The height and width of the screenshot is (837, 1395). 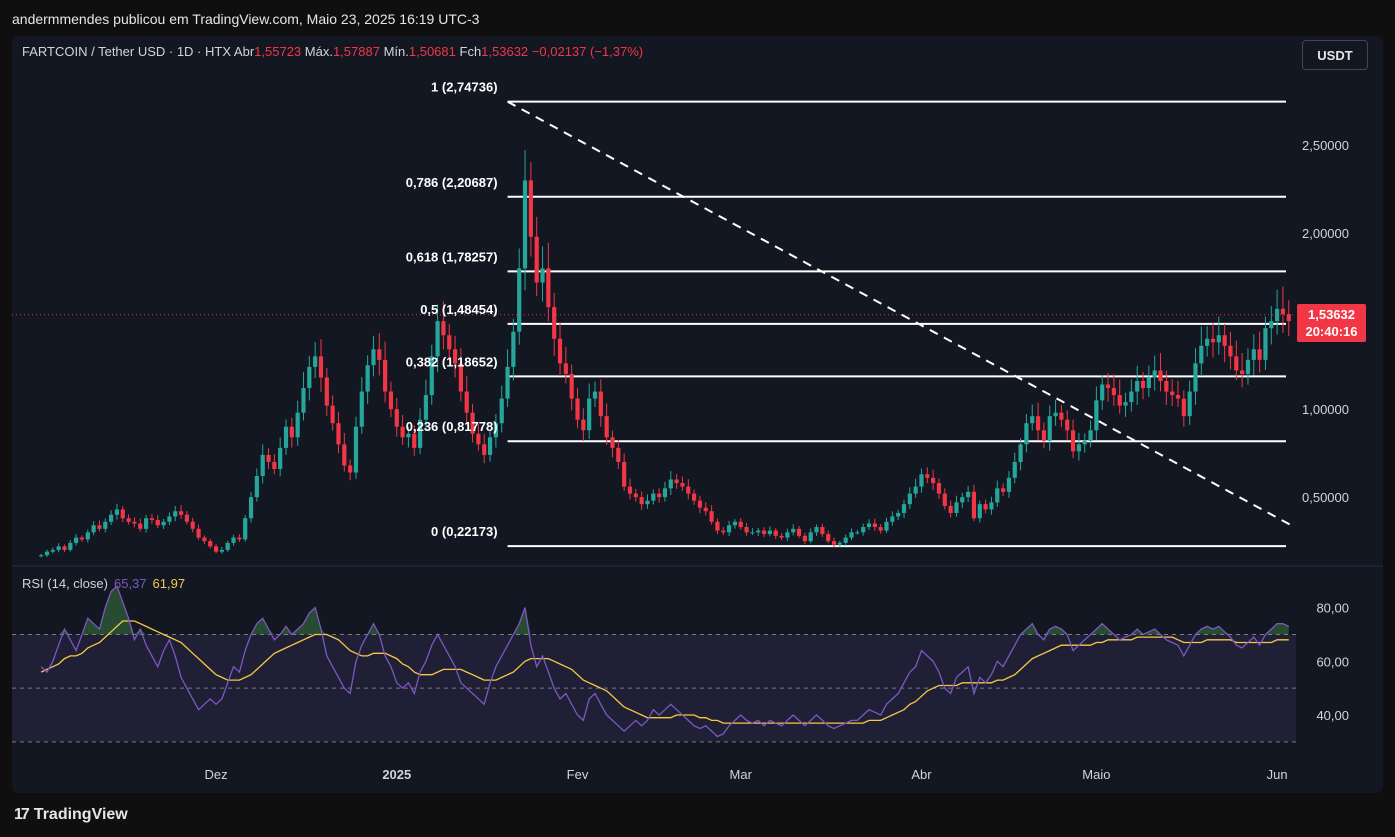 What do you see at coordinates (464, 531) in the screenshot?
I see `fib-level-label: 0 (0,22173)` at bounding box center [464, 531].